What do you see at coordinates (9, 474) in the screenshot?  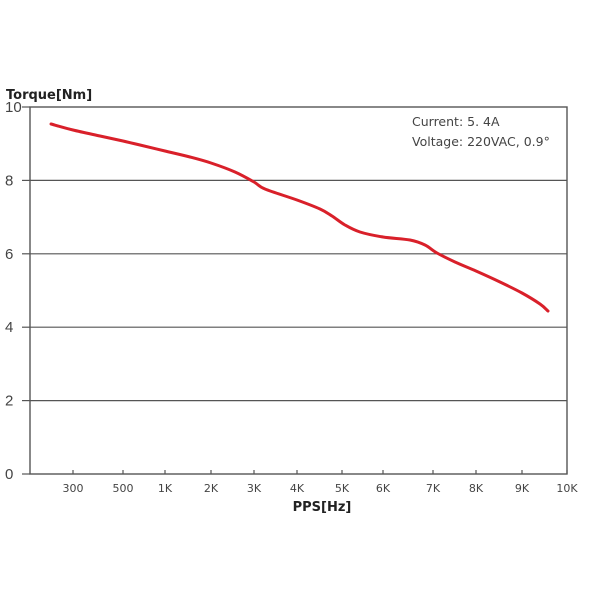 I see `y-tick-label: 0` at bounding box center [9, 474].